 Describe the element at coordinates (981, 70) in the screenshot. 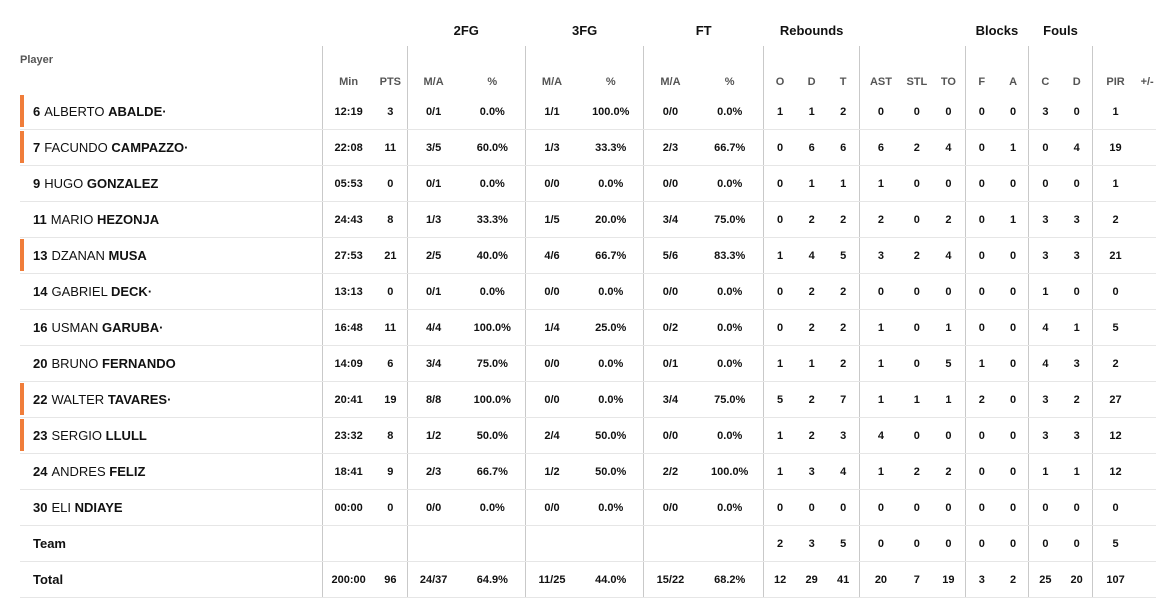

I see `header-blk-f: F` at that location.